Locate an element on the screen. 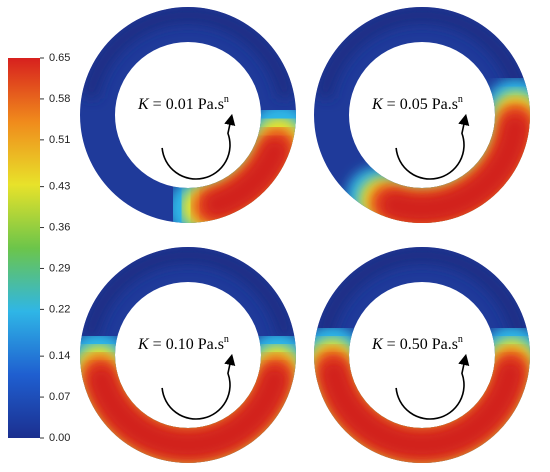 This screenshot has width=550, height=472. tick-label: 0.22 is located at coordinates (59, 309).